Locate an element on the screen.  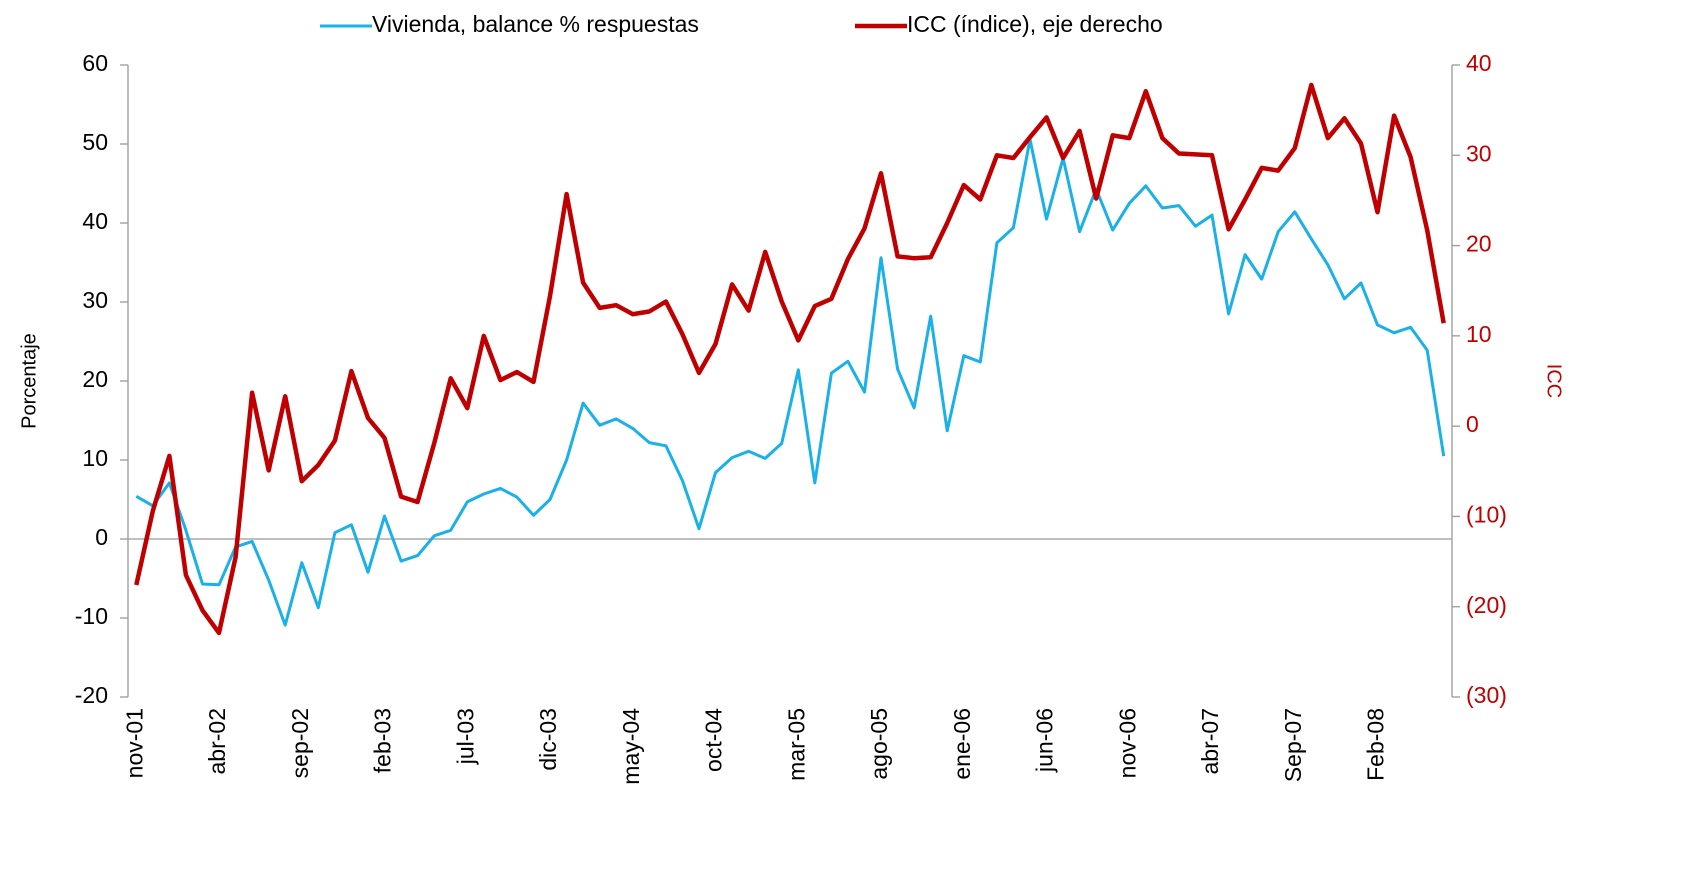
x-tick-label: may-04 is located at coordinates (631, 746).